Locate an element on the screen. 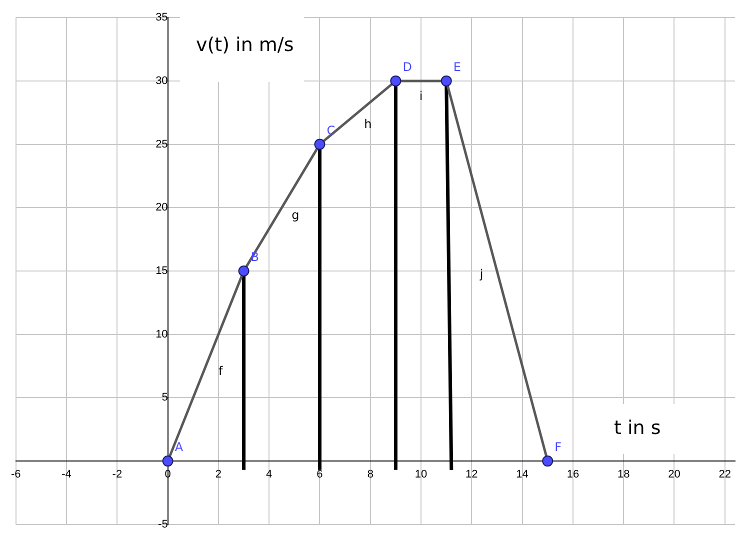  y-tick-label: 30 is located at coordinates (162, 80).